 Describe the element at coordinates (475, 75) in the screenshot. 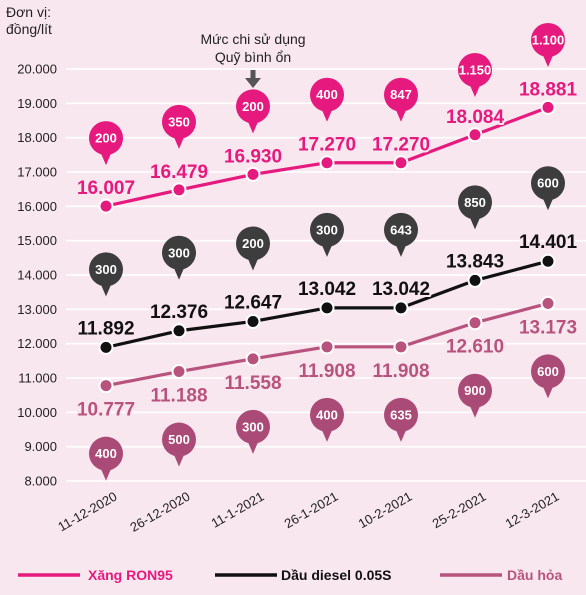

I see `fund-bubble: 1.150` at that location.